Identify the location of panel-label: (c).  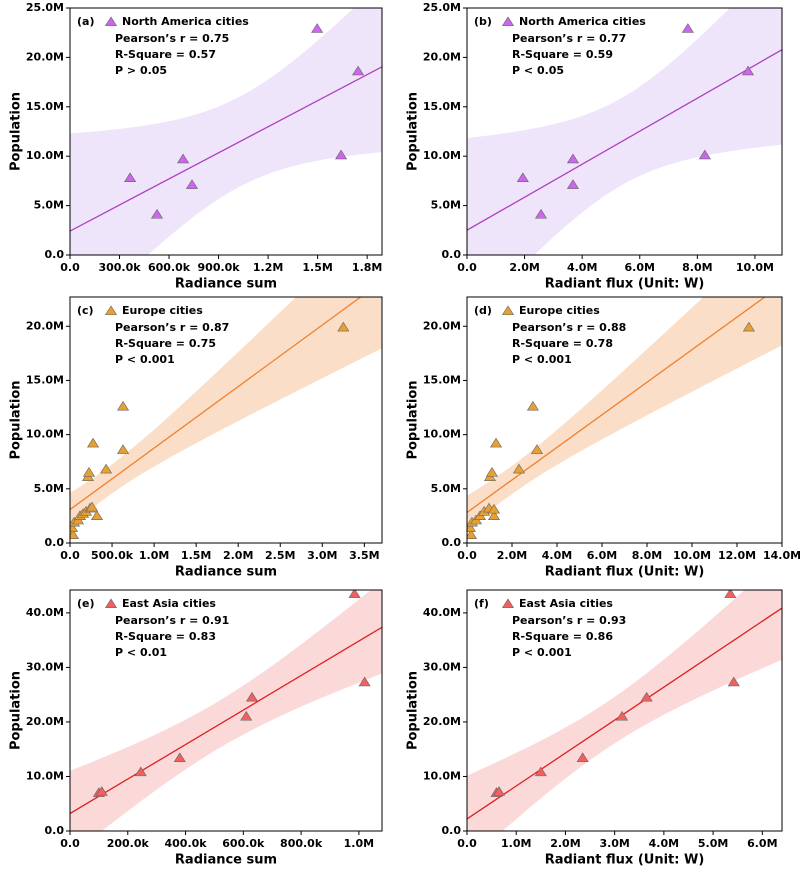
(85, 310).